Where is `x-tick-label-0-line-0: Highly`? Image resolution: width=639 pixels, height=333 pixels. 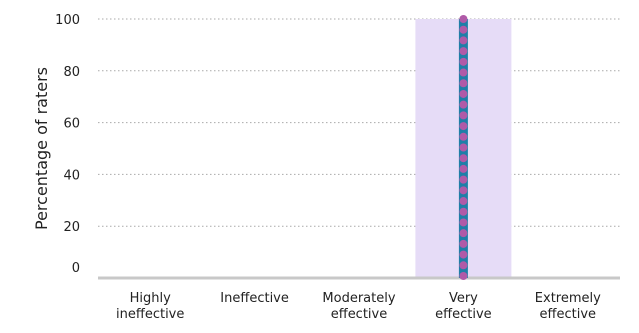
x-tick-label-0-line-0: Highly is located at coordinates (150, 298).